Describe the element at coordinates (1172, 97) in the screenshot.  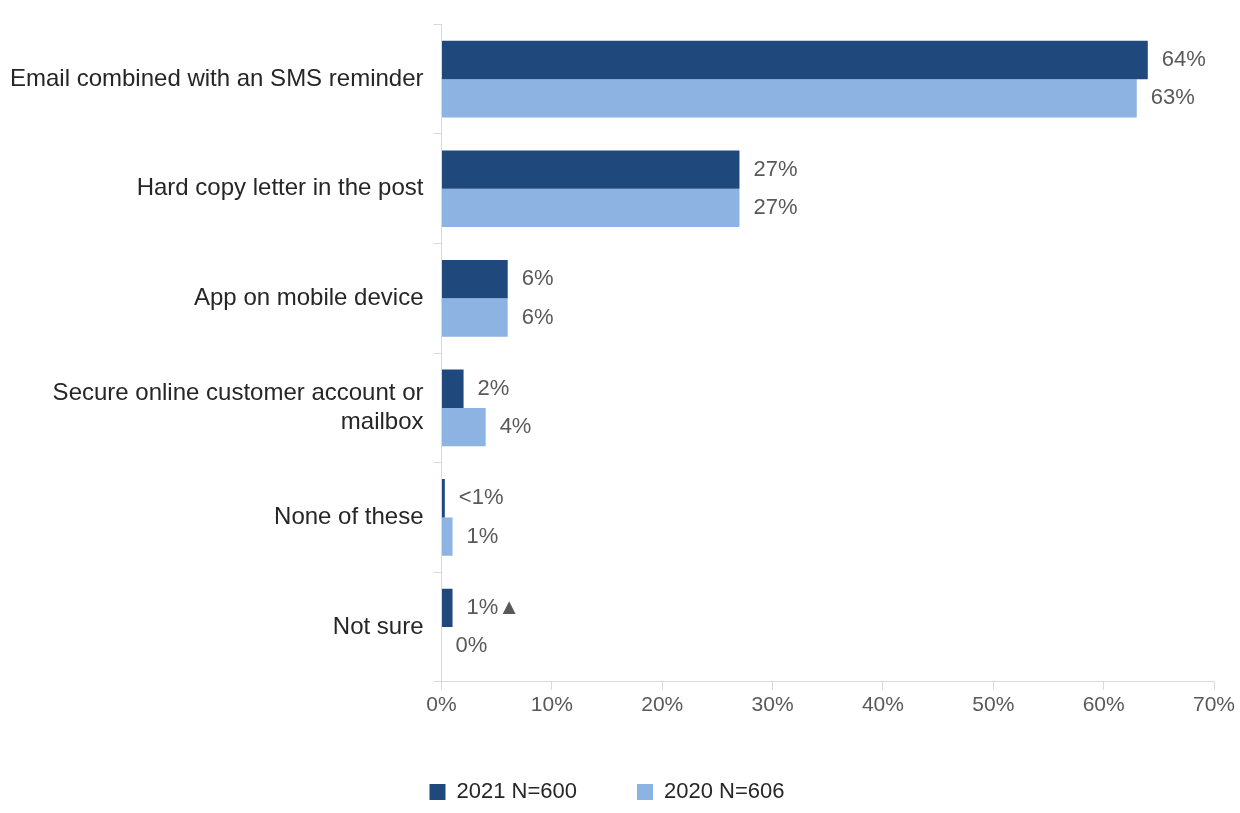
I see `data-label: 63%` at that location.